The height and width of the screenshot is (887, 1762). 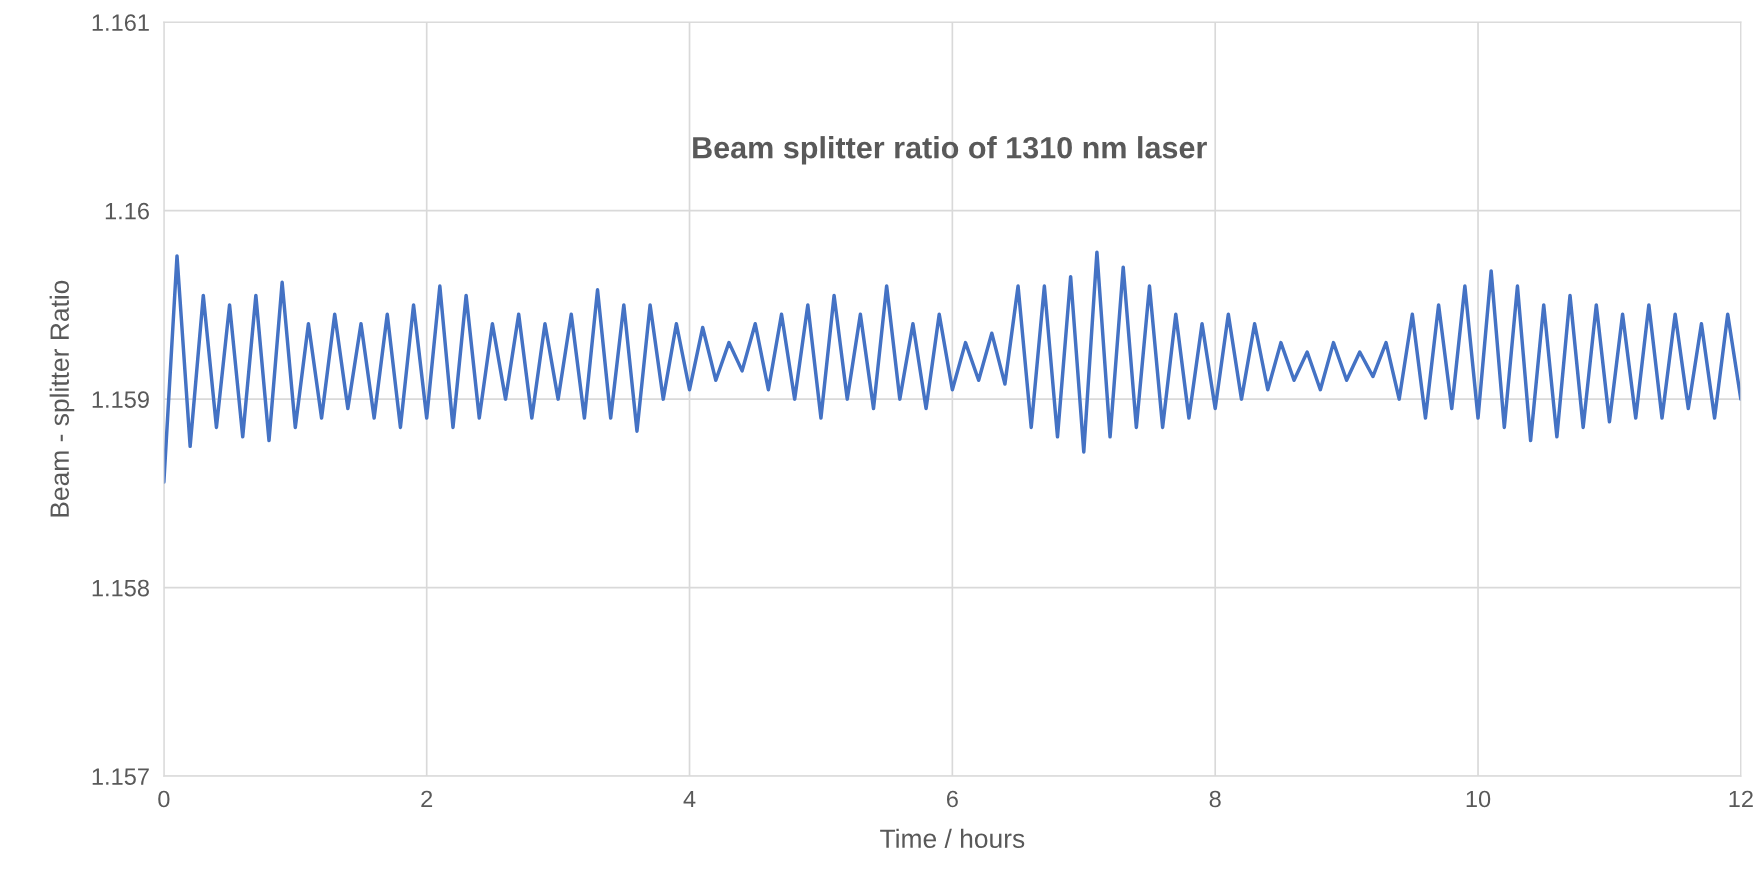 I want to click on text: Beam splitter ratio of 1310 nm laser, so click(x=950, y=150).